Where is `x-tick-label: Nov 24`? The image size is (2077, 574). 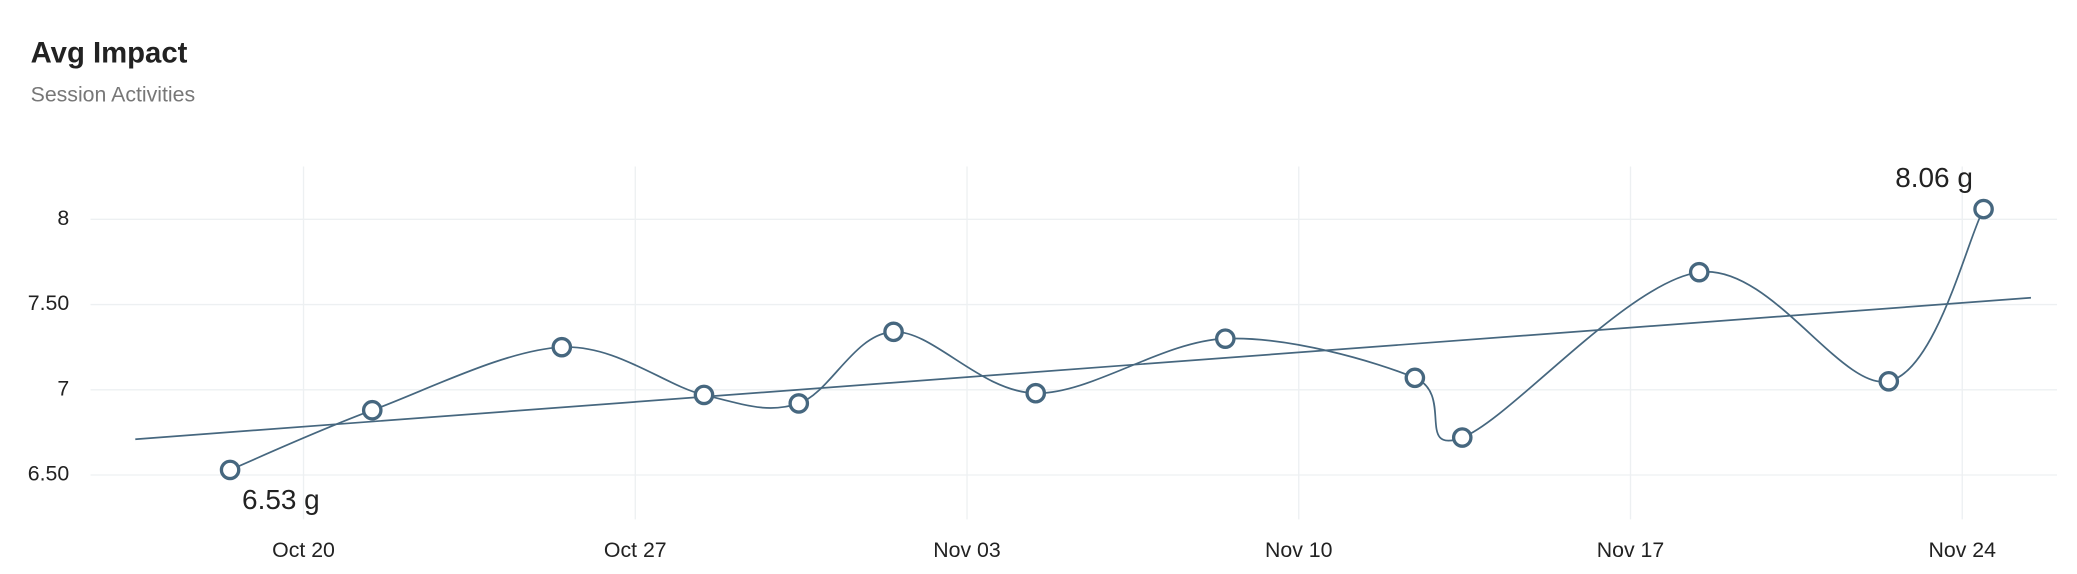
x-tick-label: Nov 24 is located at coordinates (1963, 550).